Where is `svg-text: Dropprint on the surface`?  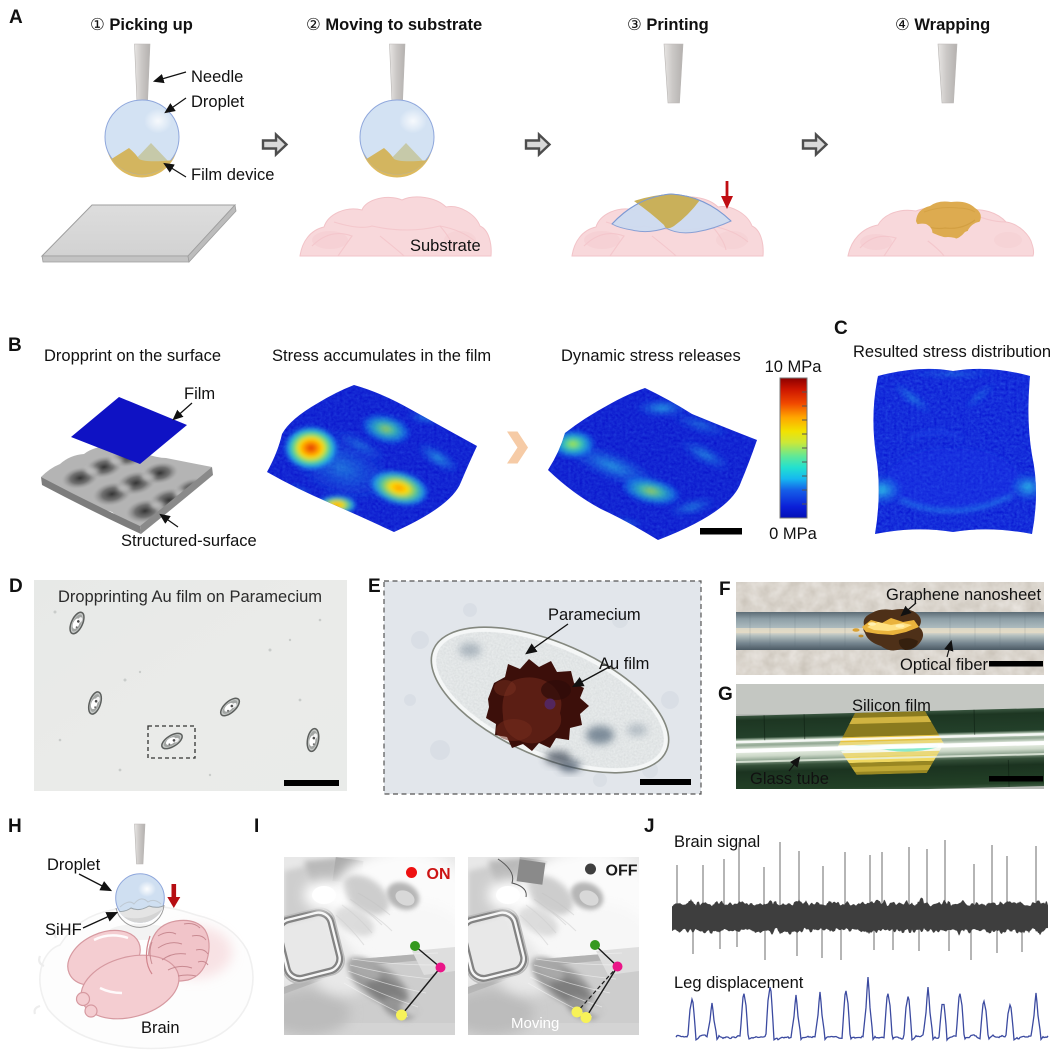 svg-text: Dropprint on the surface is located at coordinates (132, 356).